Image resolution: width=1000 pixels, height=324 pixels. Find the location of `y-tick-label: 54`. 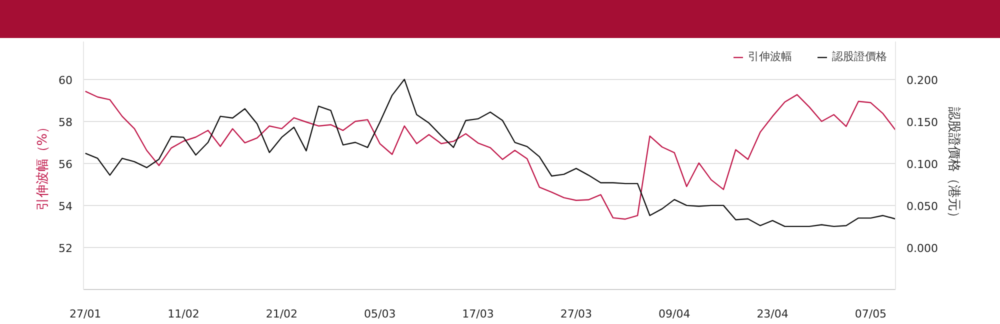

y-tick-label: 54 is located at coordinates (65, 206).